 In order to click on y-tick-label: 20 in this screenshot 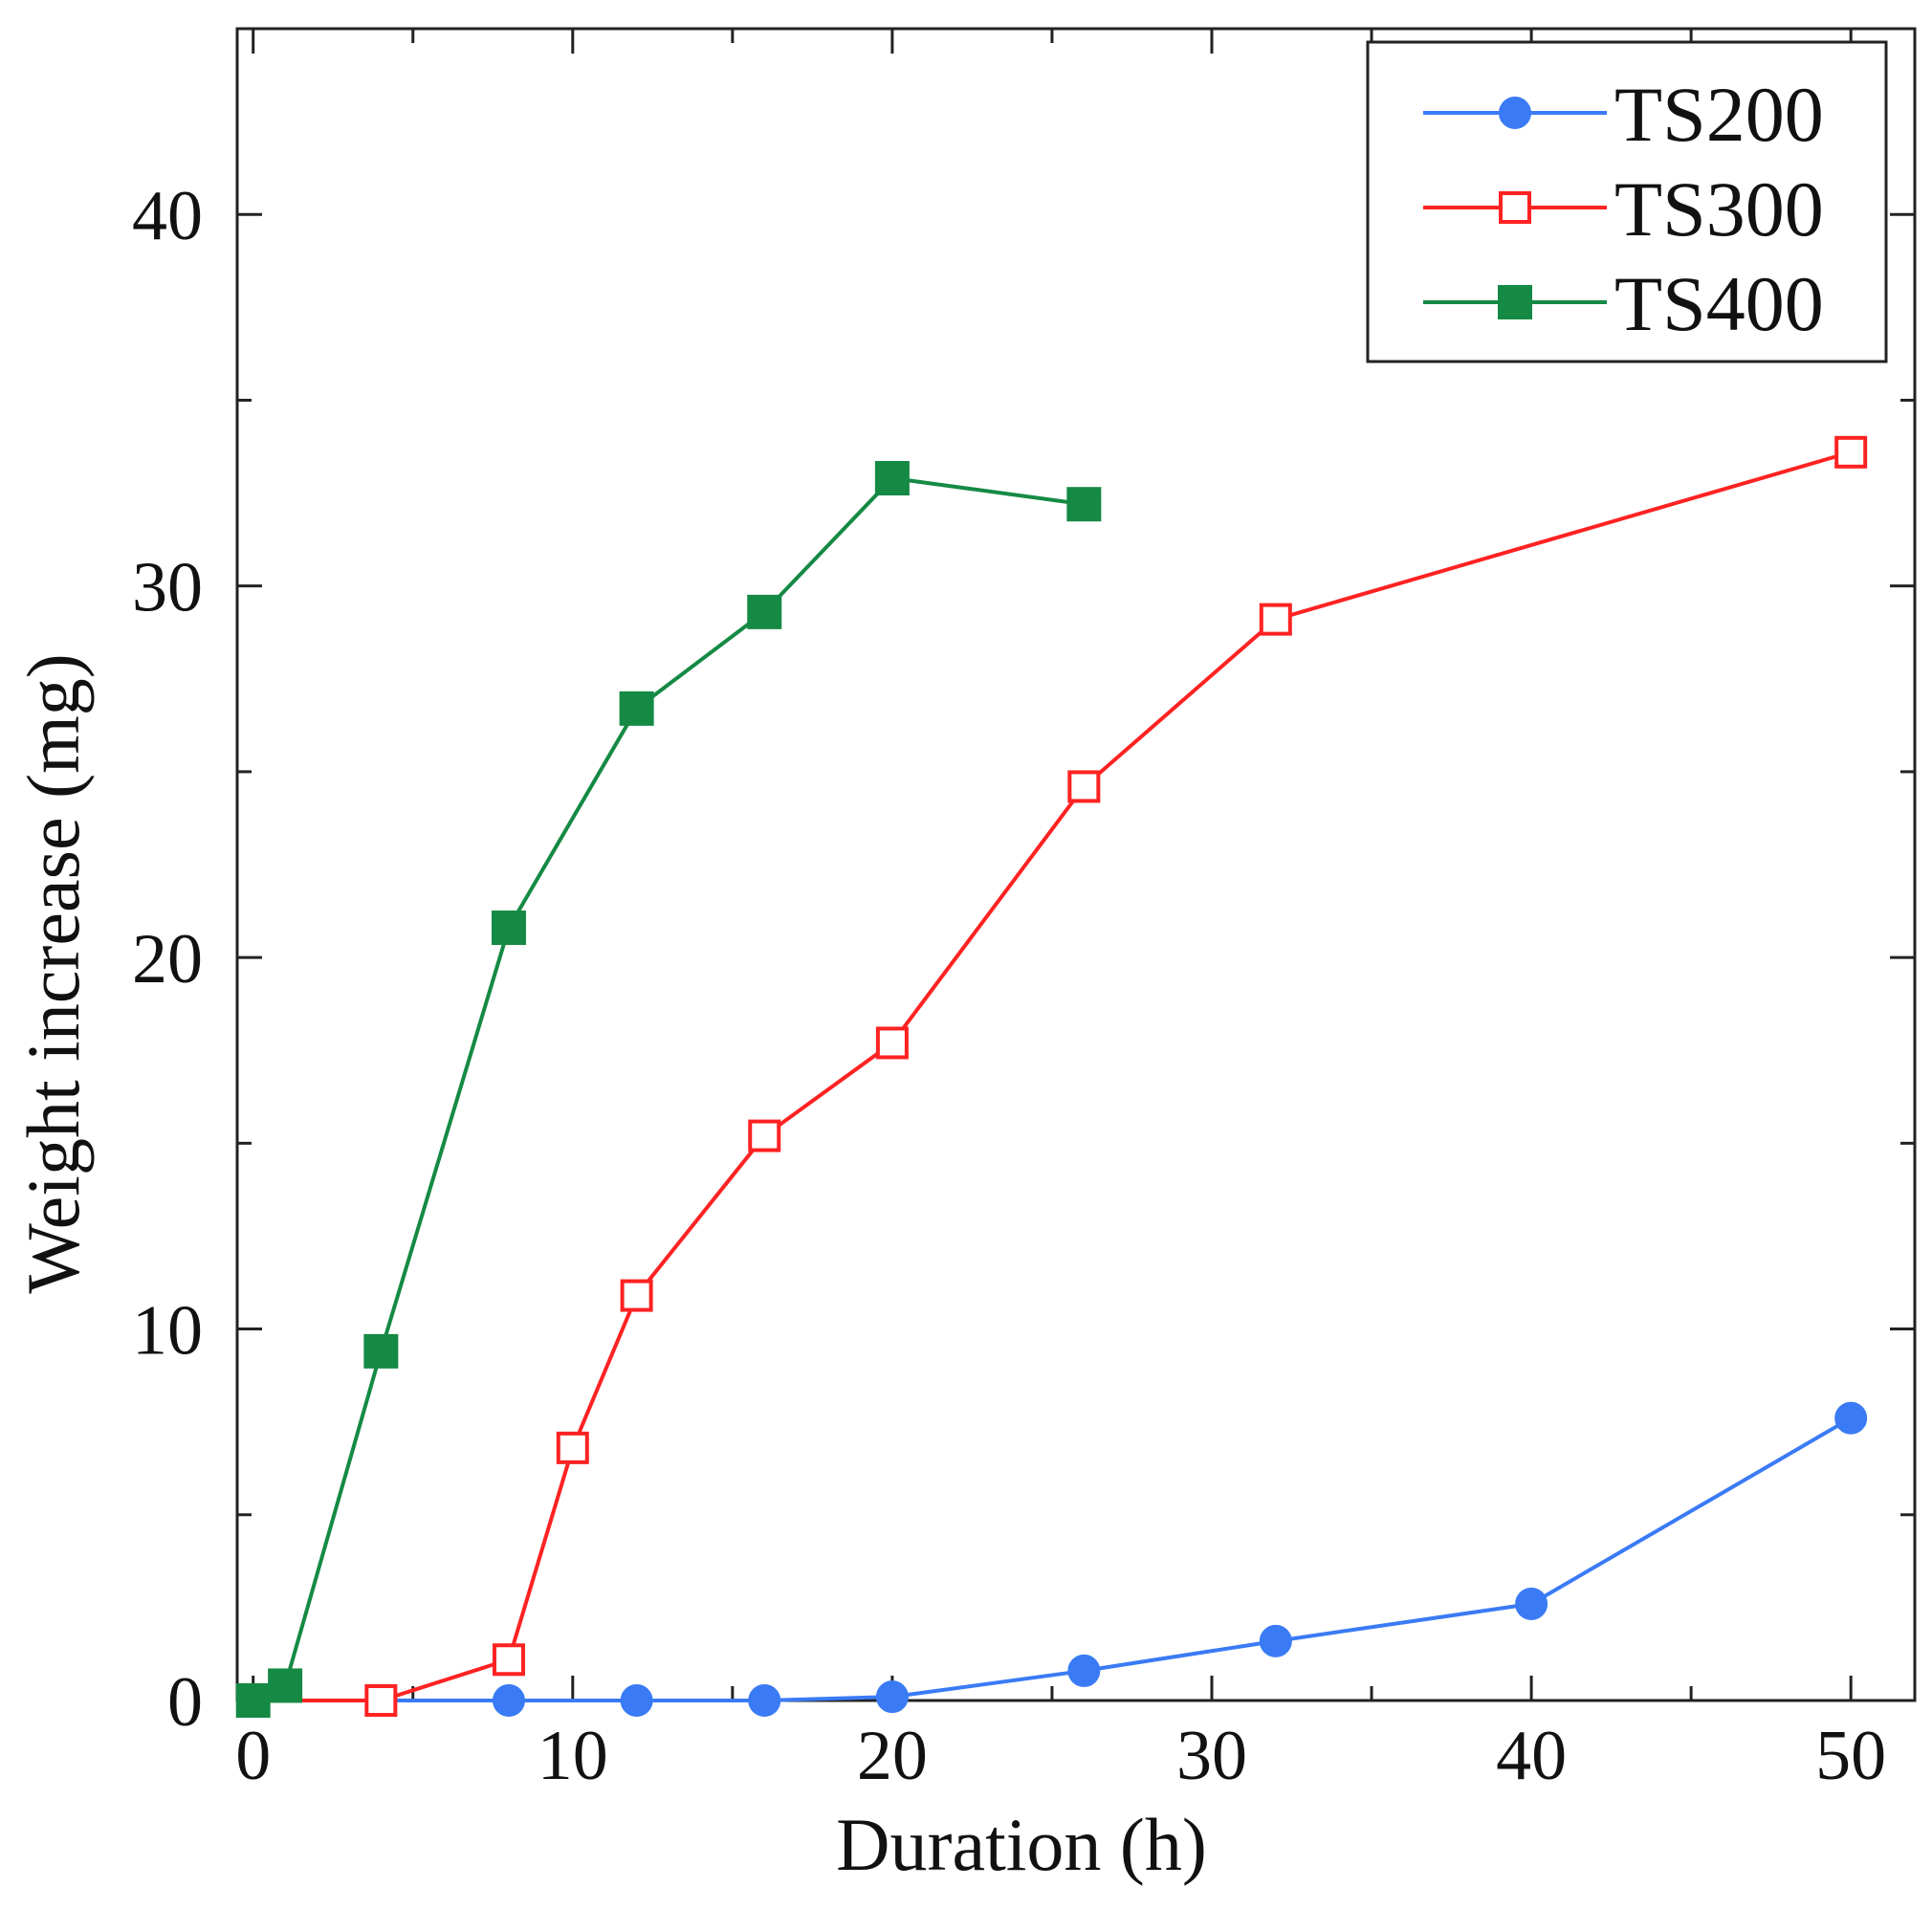, I will do `click(167, 959)`.